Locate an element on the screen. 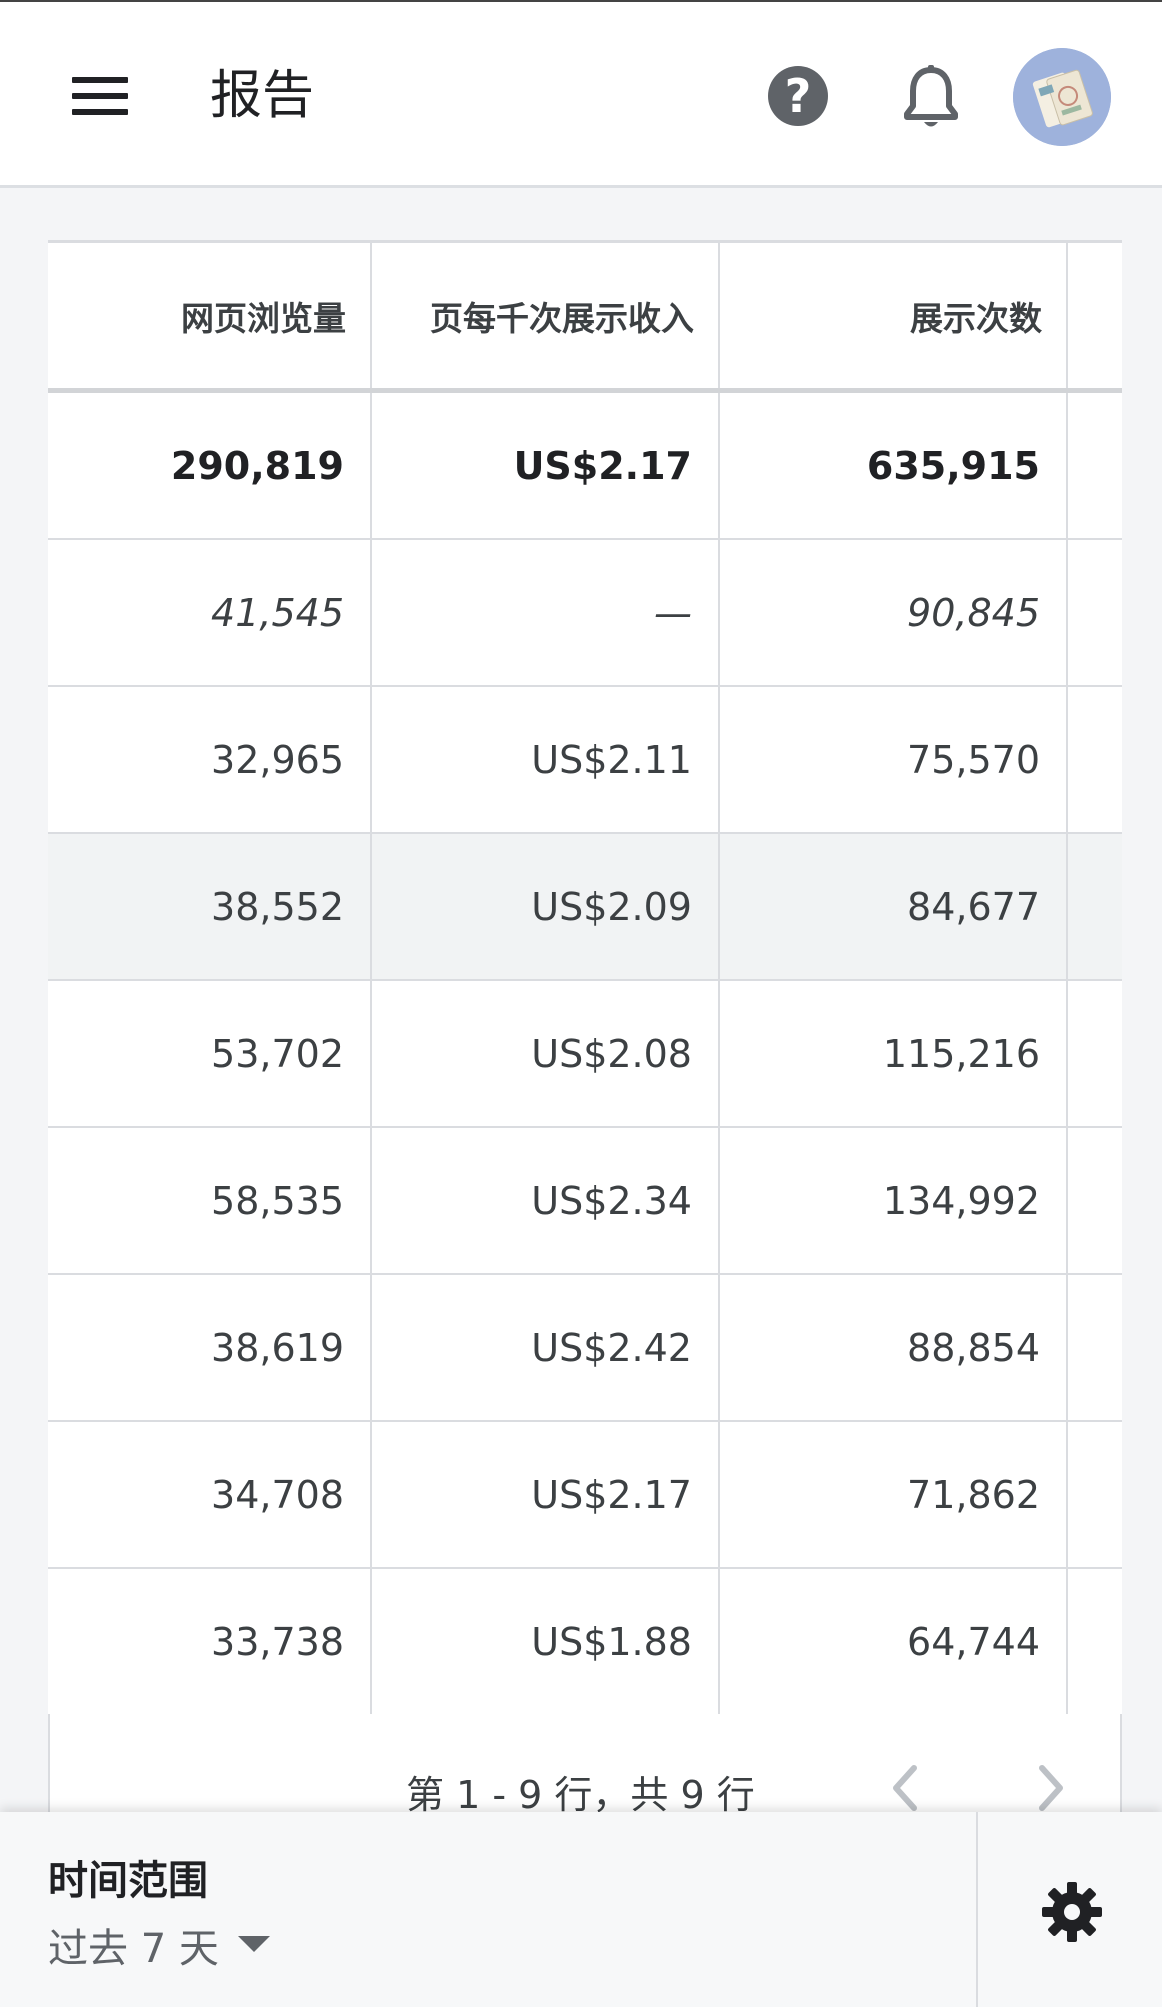 This screenshot has width=1162, height=2007. chevron-left-icon is located at coordinates (906, 1788).